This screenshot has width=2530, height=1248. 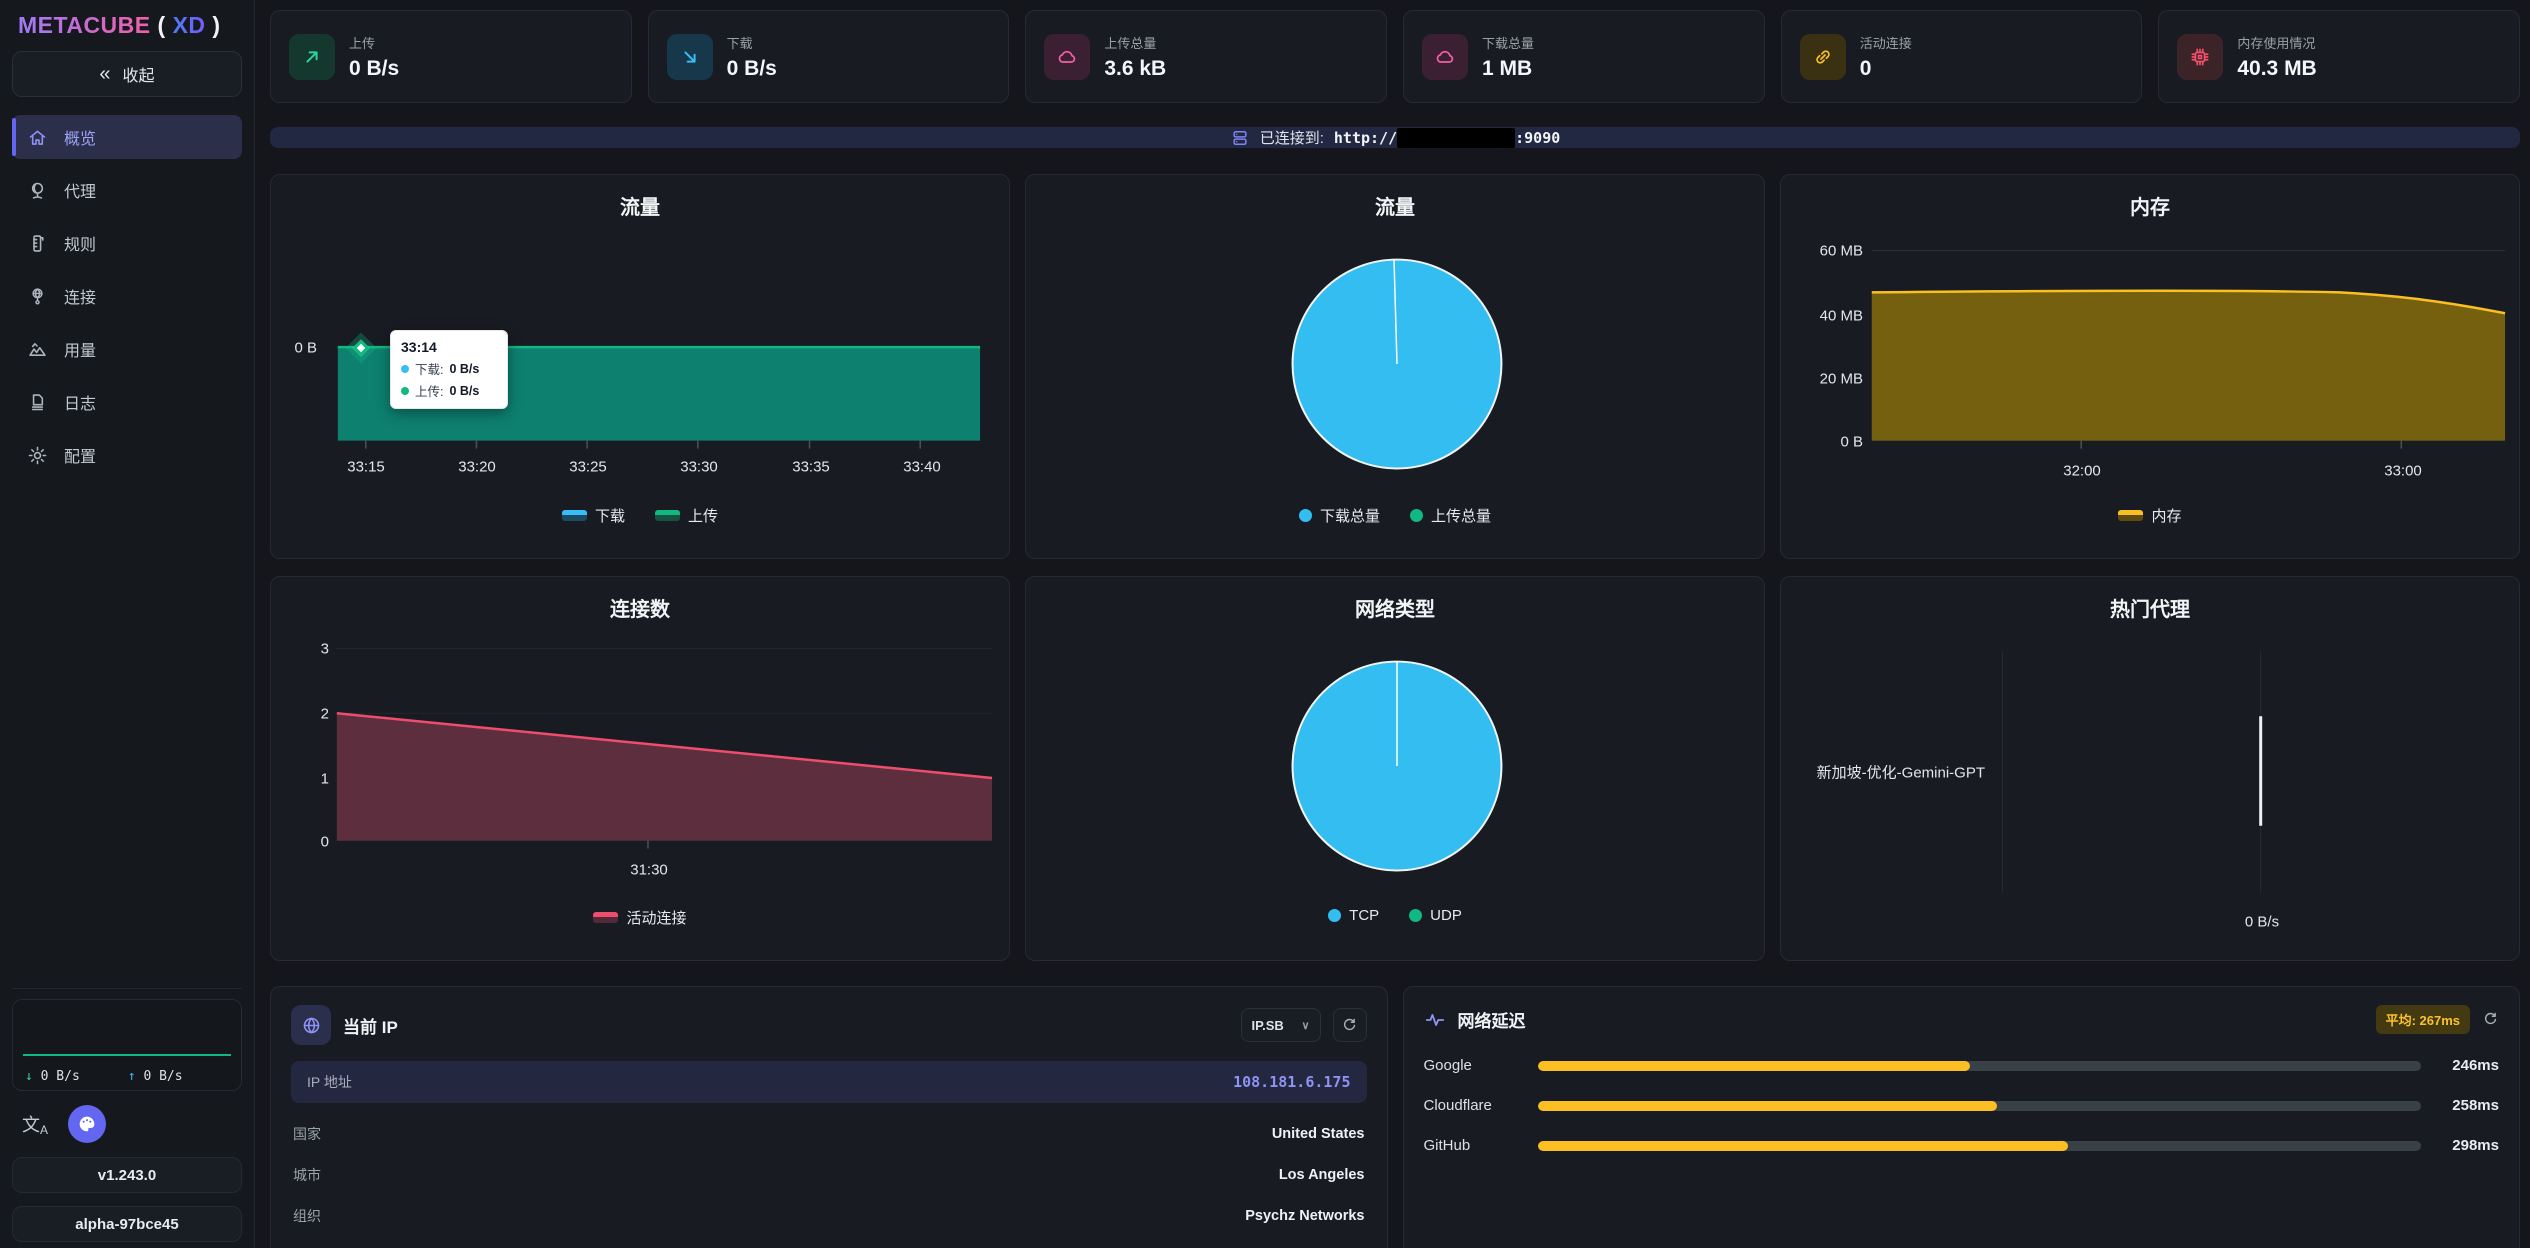 I want to click on sidebar-item-usage: 用量, so click(x=127, y=349).